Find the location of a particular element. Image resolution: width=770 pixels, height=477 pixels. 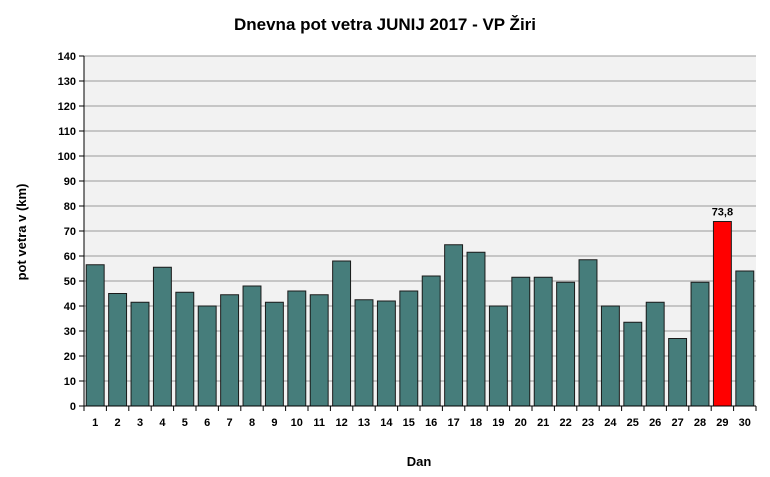

x-tick-label: 13 is located at coordinates (364, 423).